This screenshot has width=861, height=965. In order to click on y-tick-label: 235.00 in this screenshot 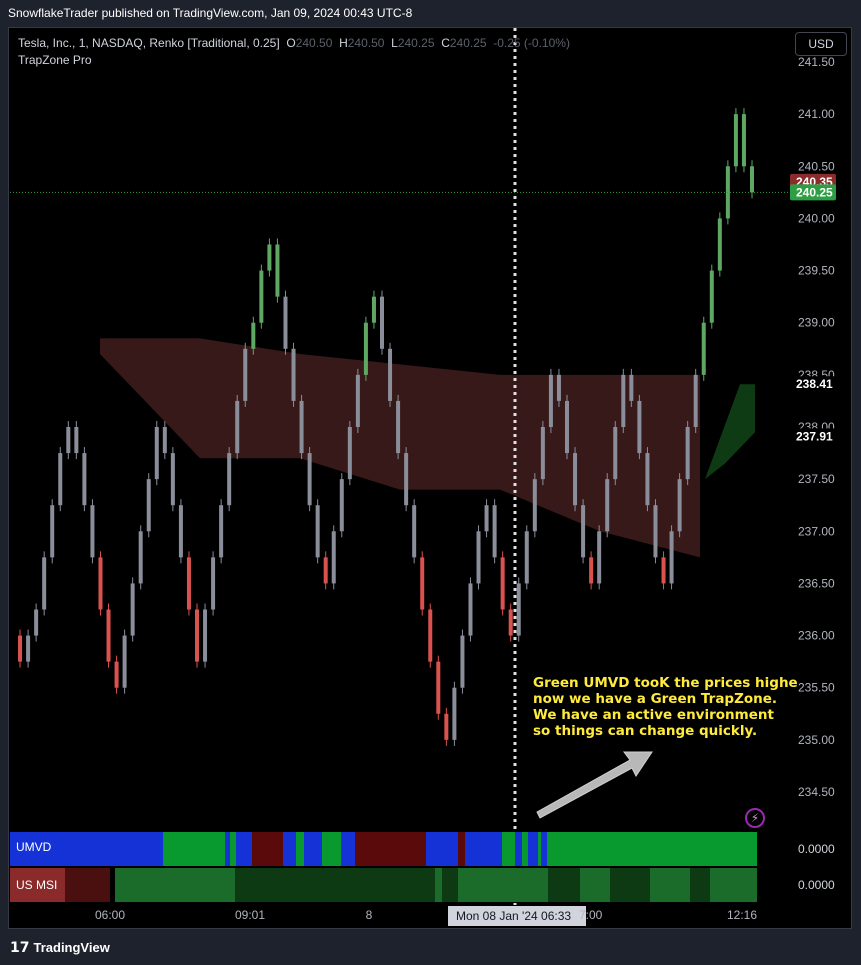, I will do `click(816, 740)`.